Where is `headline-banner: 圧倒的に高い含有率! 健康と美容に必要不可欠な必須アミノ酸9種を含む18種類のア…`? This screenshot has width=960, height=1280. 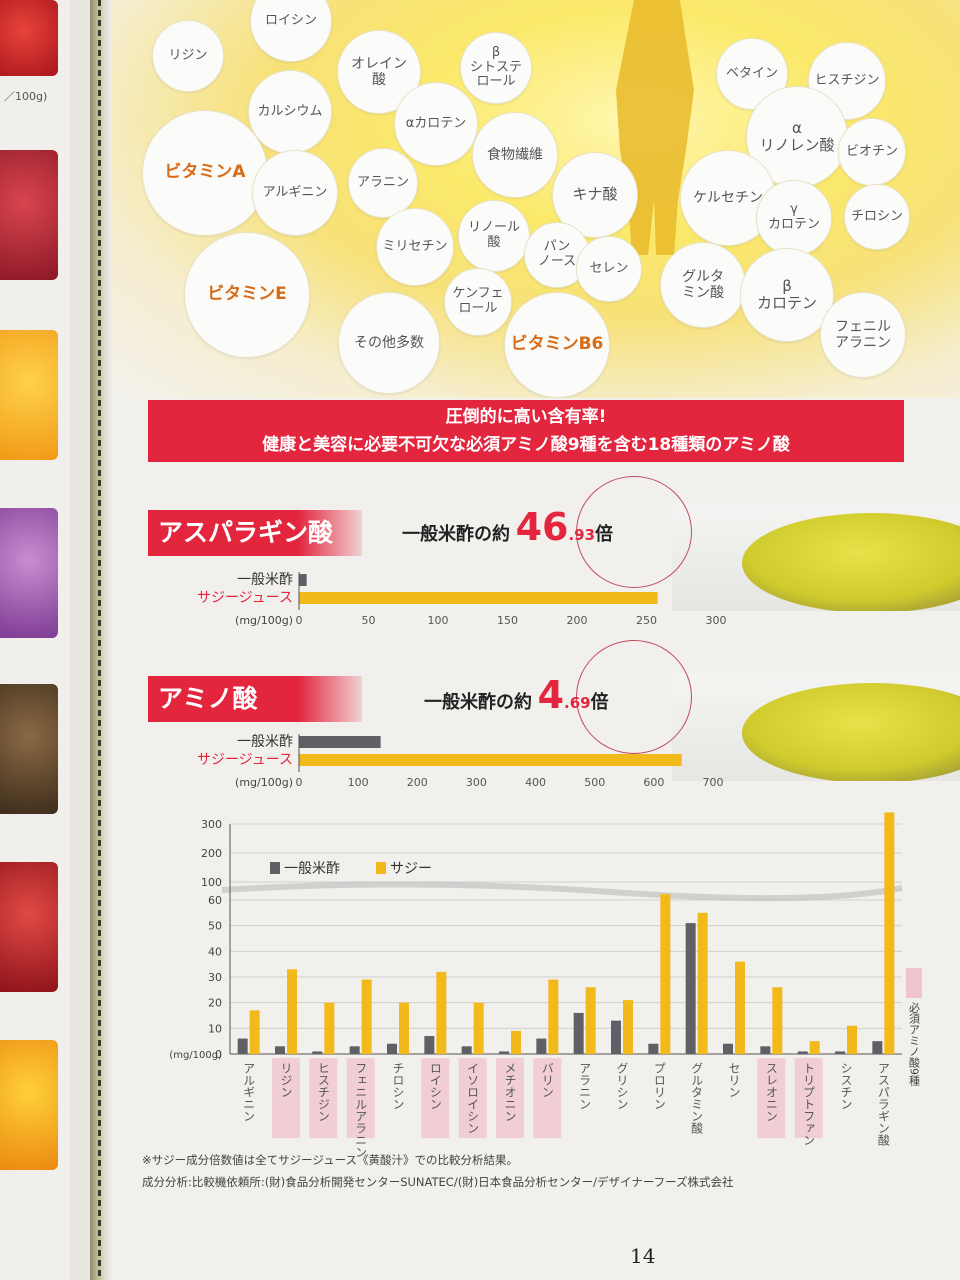 headline-banner: 圧倒的に高い含有率! 健康と美容に必要不可欠な必須アミノ酸9種を含む18種類のア… is located at coordinates (526, 431).